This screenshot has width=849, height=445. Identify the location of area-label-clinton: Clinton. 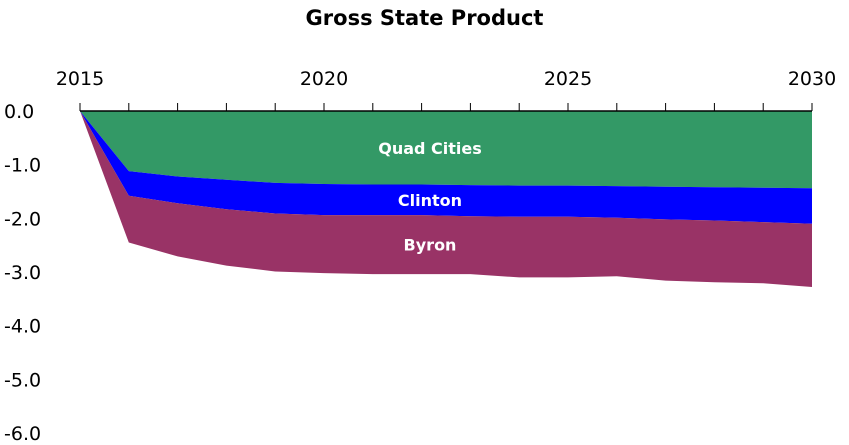
(430, 200).